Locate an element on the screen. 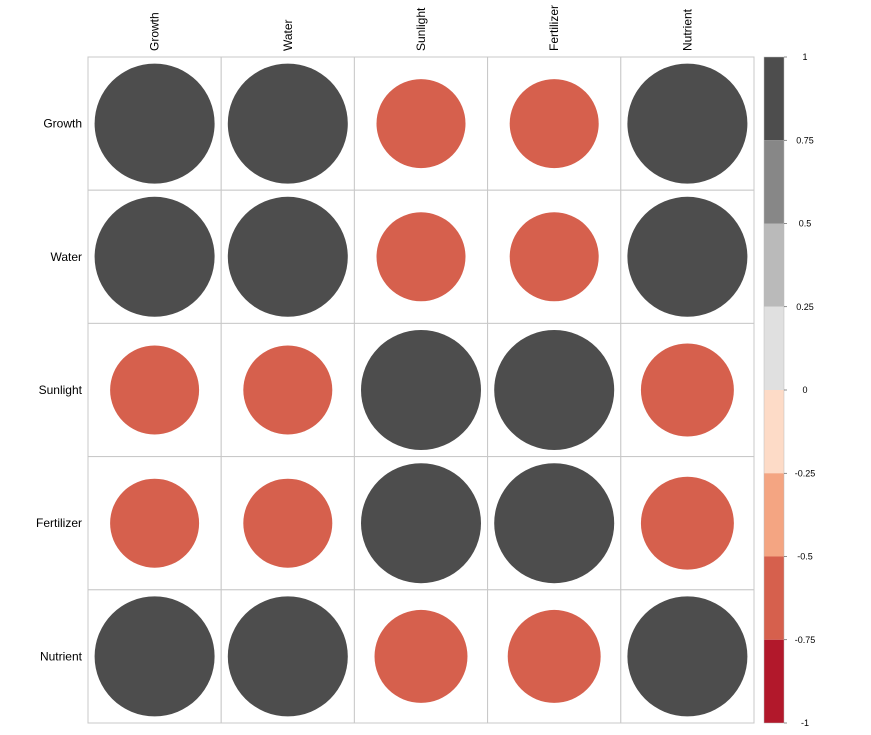  correlation-circle-fertilizer-fertilizer is located at coordinates (554, 523).